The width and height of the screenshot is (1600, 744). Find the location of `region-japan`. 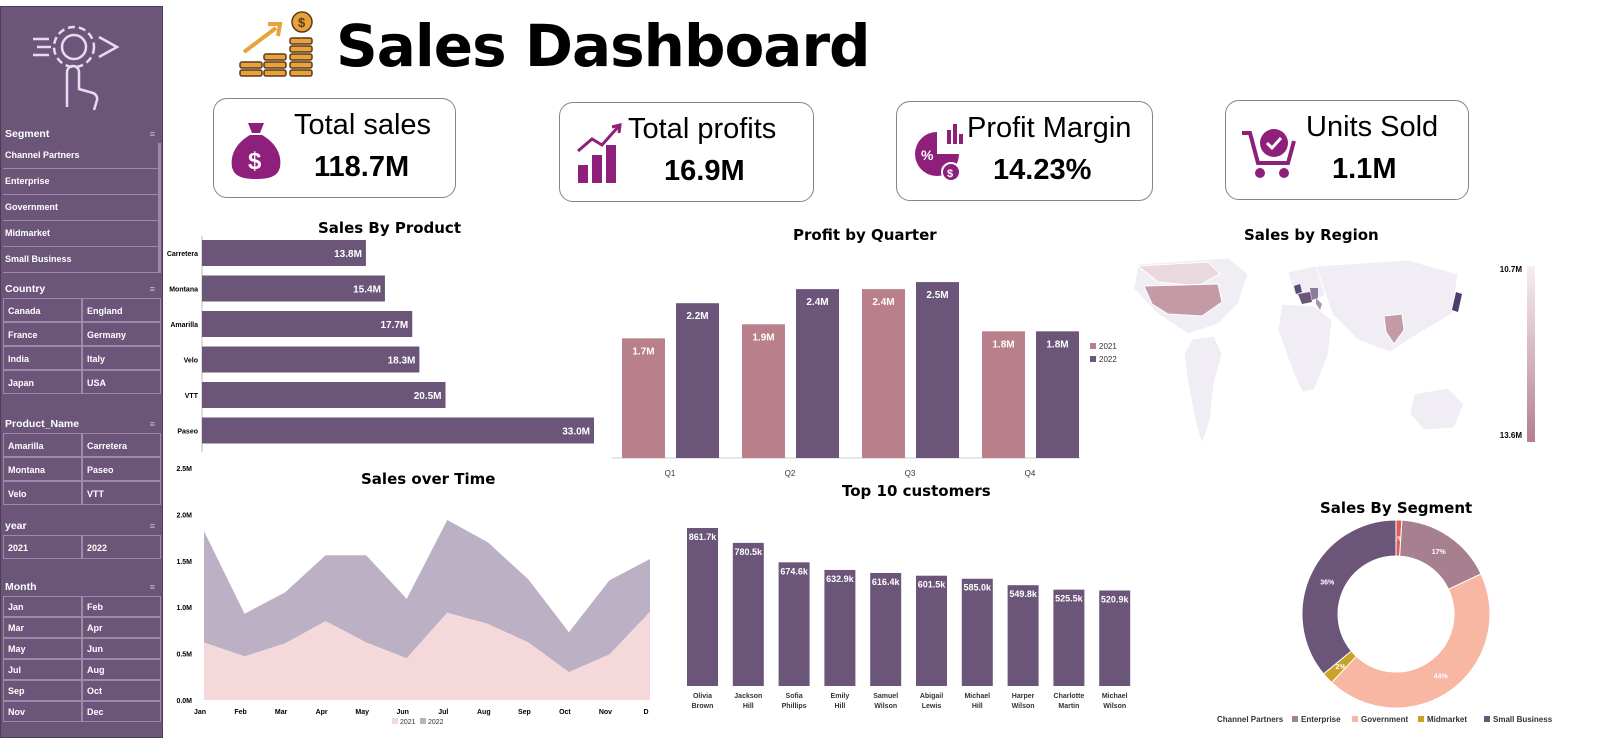

region-japan is located at coordinates (1457, 302).